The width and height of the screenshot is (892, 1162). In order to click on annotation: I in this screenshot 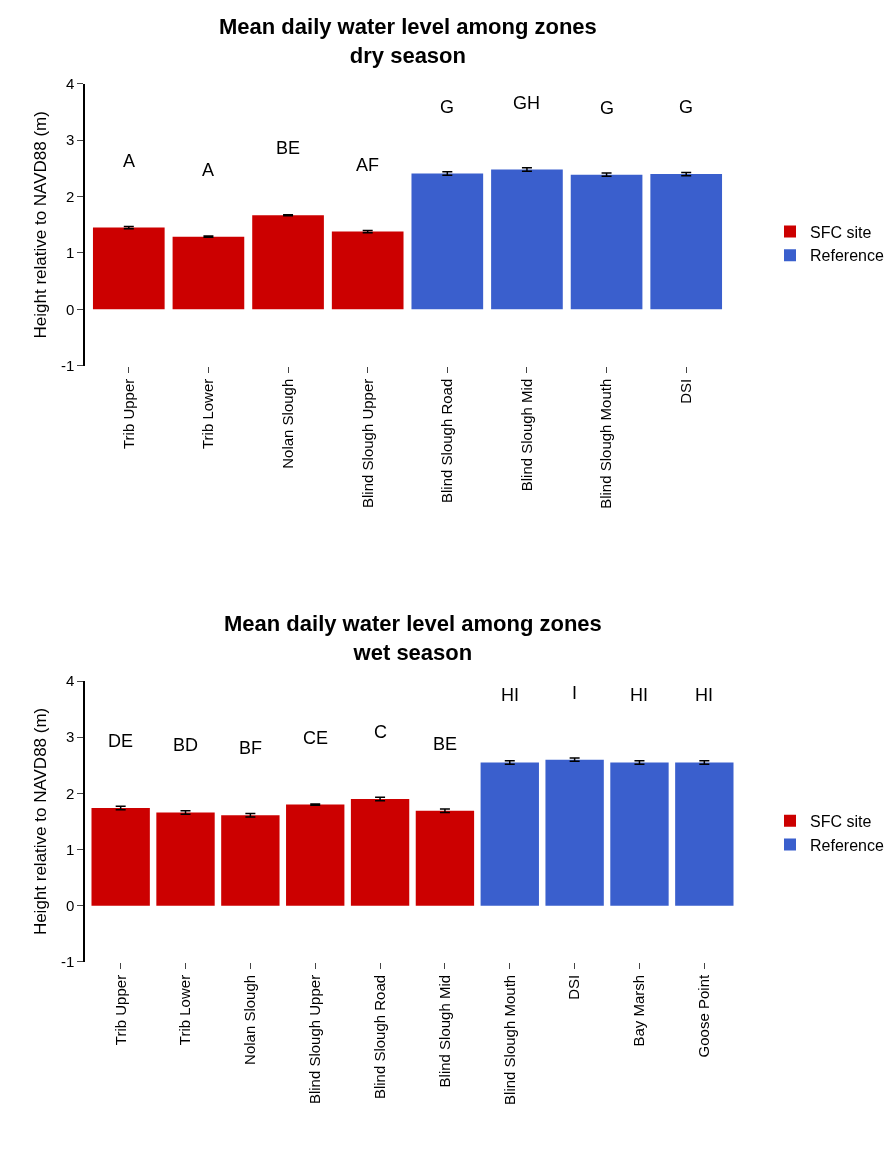, I will do `click(575, 693)`.